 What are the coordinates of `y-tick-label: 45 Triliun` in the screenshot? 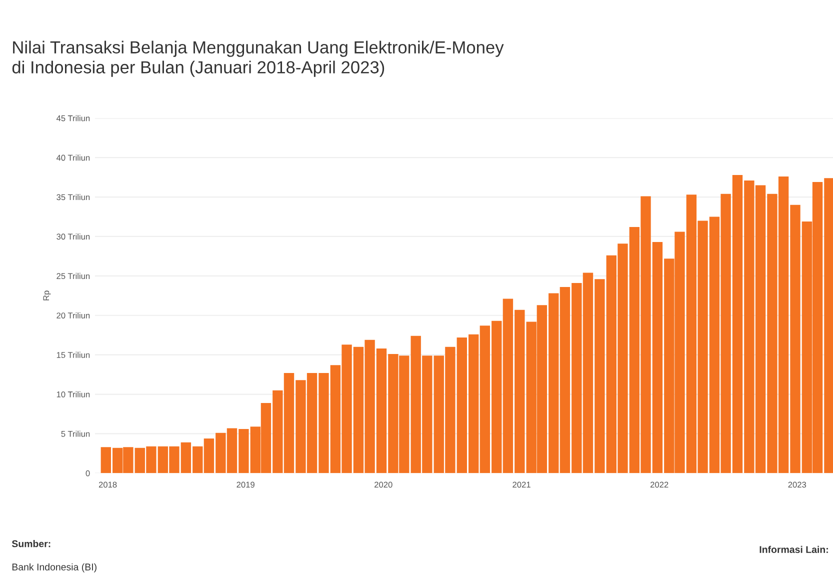 It's located at (73, 118).